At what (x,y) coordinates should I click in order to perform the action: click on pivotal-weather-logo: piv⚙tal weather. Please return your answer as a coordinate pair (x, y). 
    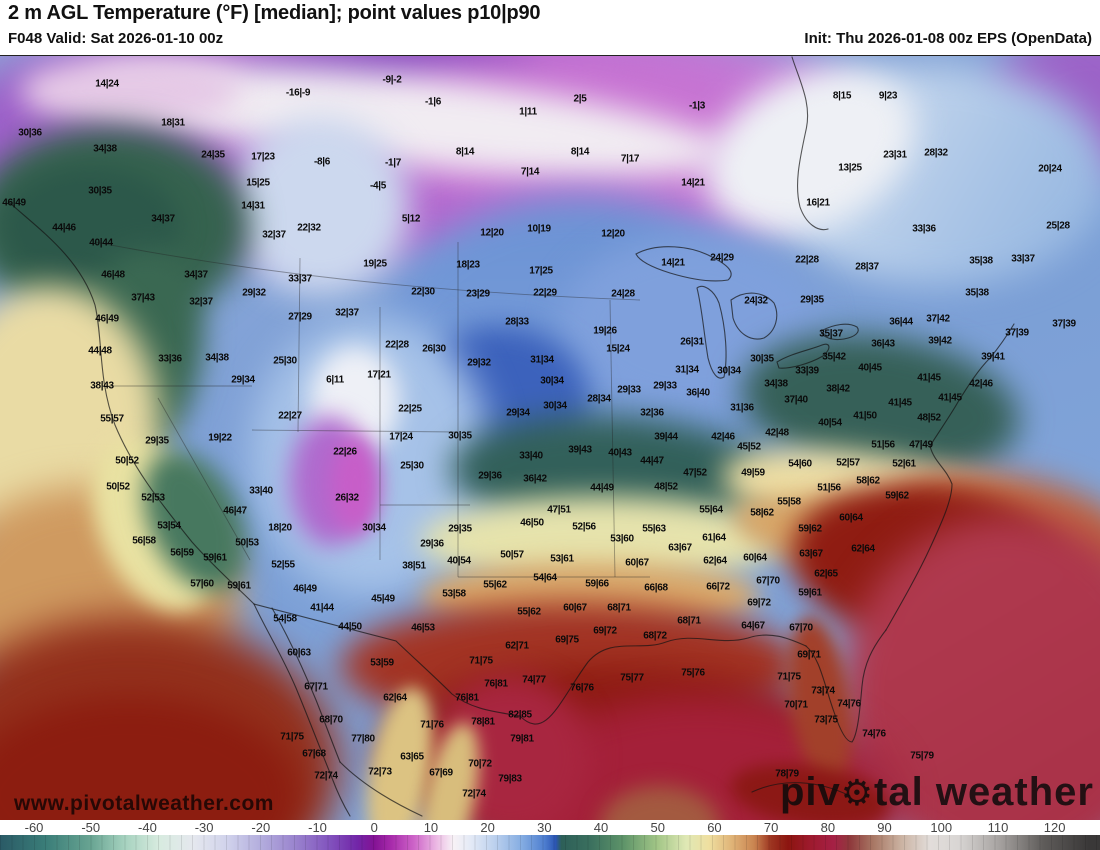
    Looking at the image, I should click on (937, 792).